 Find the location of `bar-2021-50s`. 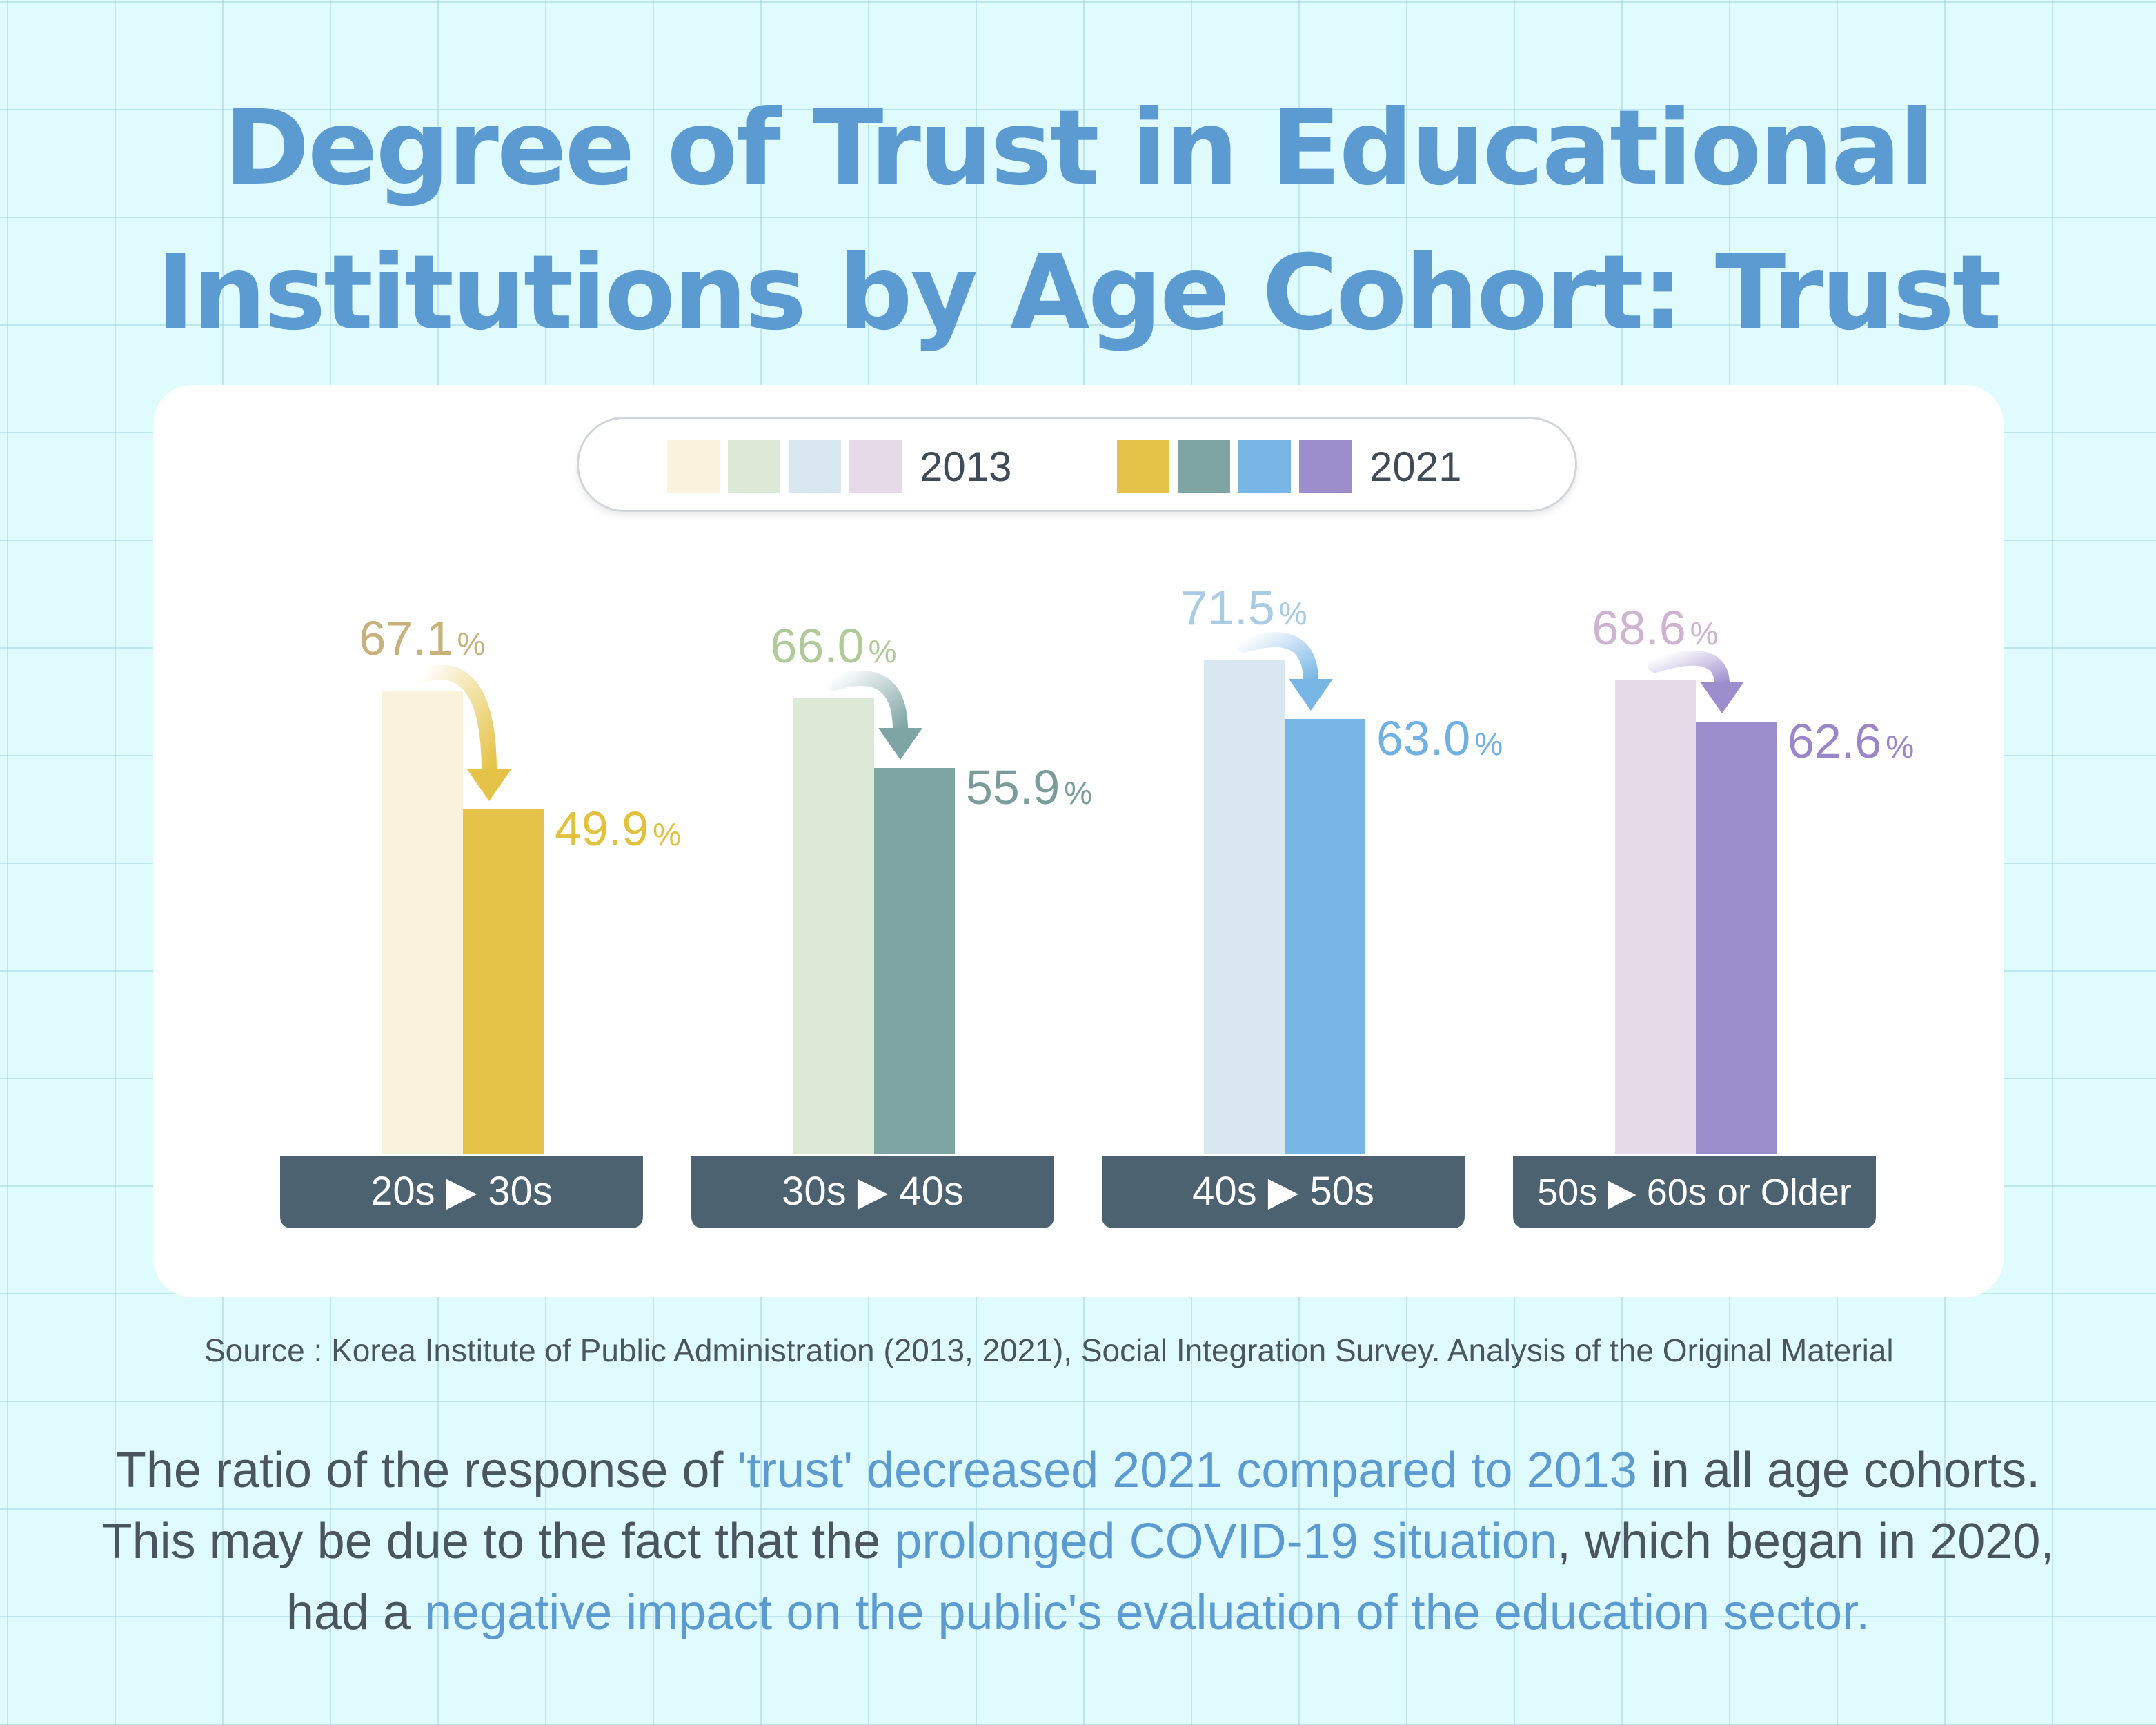

bar-2021-50s is located at coordinates (1737, 938).